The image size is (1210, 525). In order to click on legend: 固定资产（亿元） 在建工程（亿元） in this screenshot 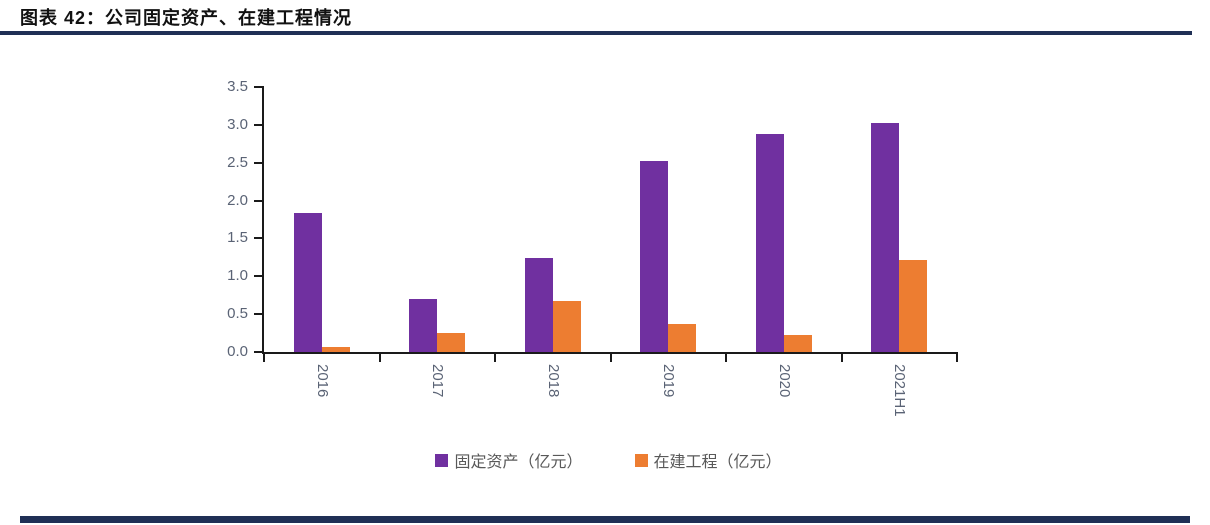, I will do `click(608, 460)`.